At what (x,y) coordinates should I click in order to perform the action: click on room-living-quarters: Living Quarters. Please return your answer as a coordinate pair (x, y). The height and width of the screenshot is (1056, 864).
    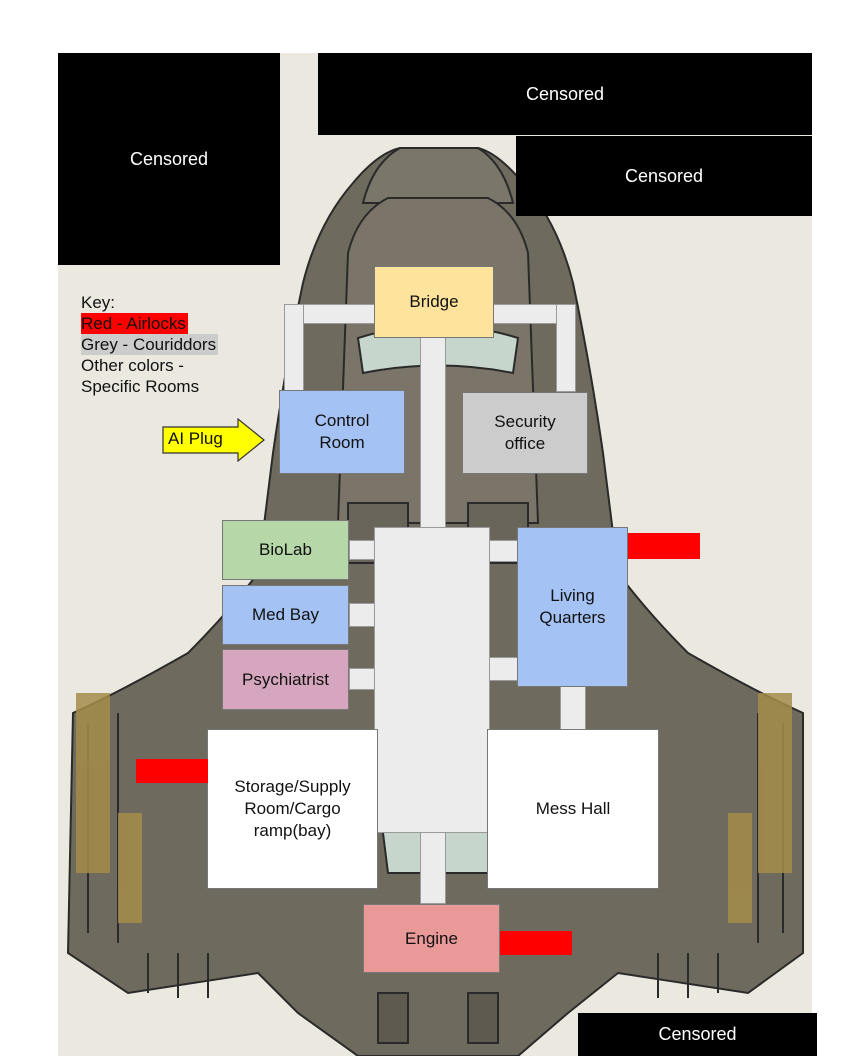
    Looking at the image, I should click on (572, 607).